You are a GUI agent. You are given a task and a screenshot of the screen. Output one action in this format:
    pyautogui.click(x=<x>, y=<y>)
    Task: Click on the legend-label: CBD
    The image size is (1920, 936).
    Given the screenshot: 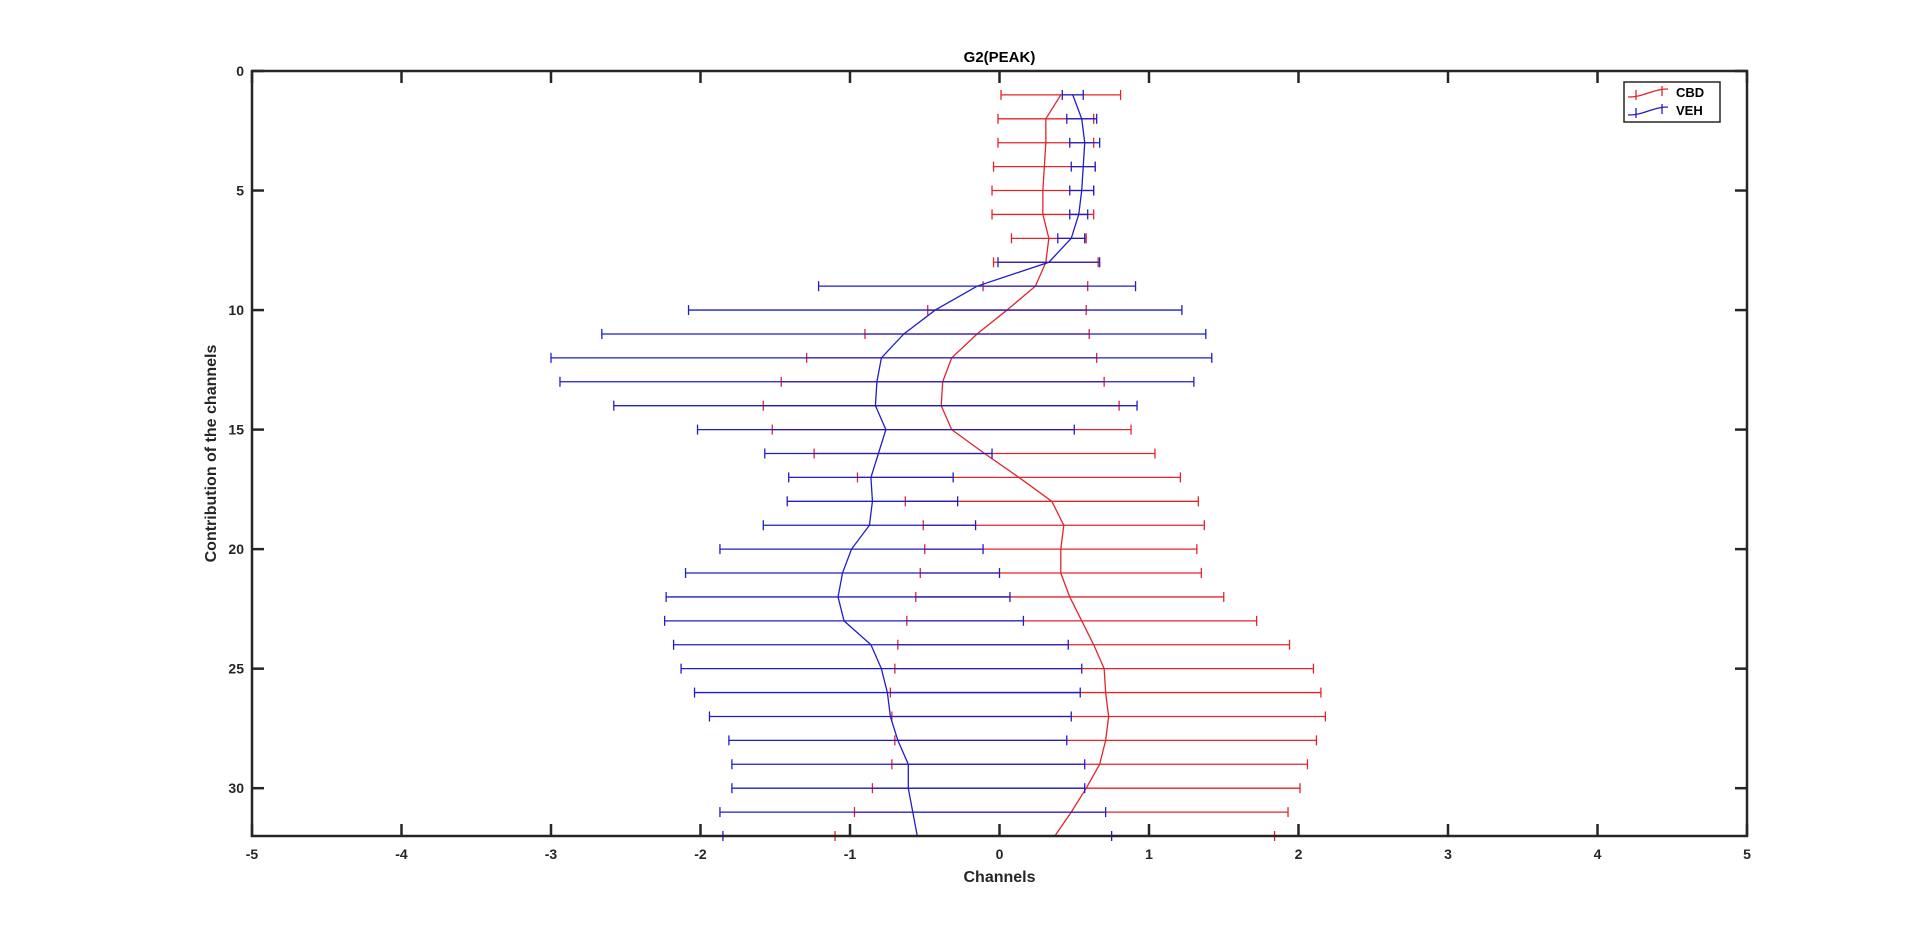 What is the action you would take?
    pyautogui.click(x=1690, y=92)
    